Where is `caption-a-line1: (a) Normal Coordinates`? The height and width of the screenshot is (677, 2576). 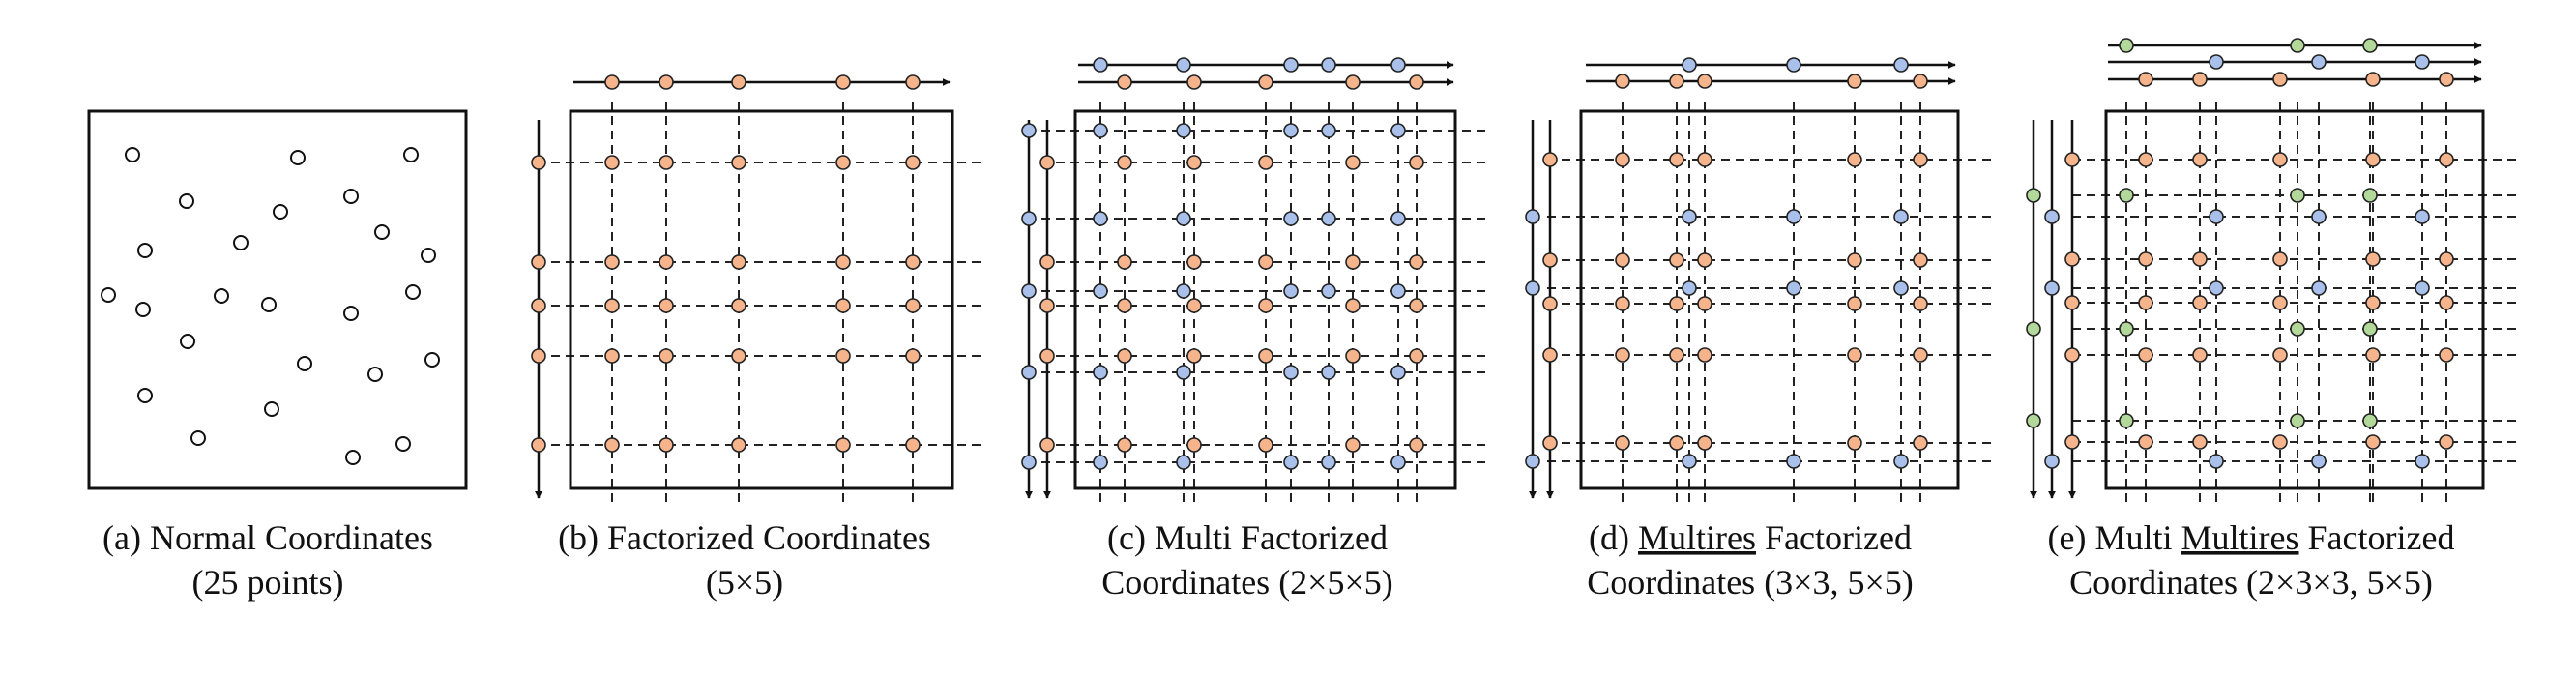
caption-a-line1: (a) Normal Coordinates is located at coordinates (267, 537).